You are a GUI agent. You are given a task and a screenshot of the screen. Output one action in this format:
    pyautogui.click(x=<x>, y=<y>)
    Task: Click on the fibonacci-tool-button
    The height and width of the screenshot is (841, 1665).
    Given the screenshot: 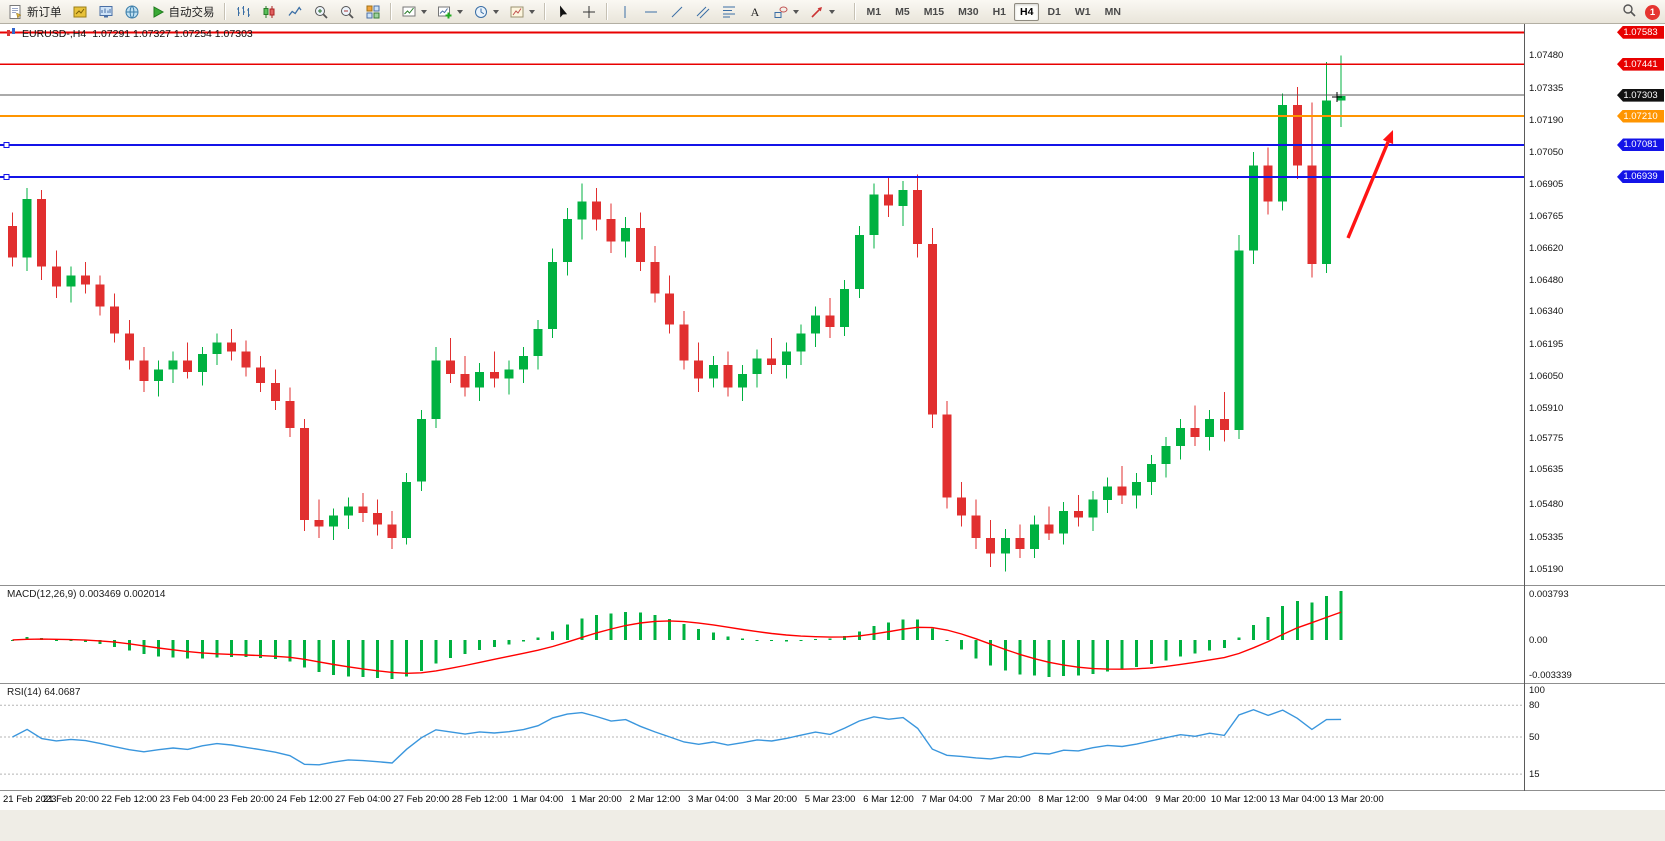 What is the action you would take?
    pyautogui.click(x=729, y=12)
    